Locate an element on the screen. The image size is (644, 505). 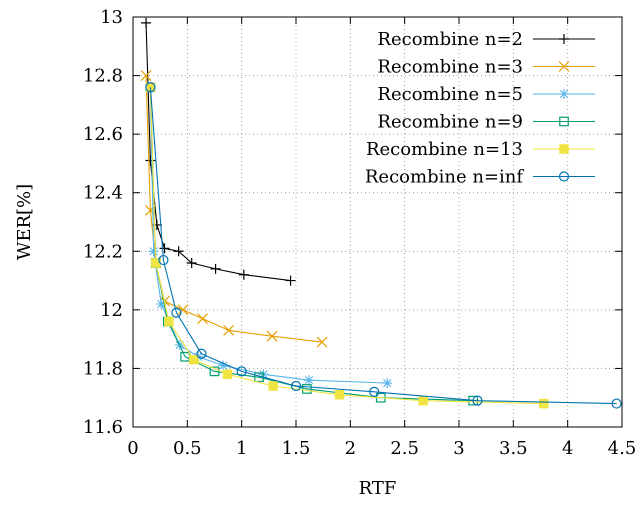
legend-entry-2: Recombine n=3 is located at coordinates (486, 67).